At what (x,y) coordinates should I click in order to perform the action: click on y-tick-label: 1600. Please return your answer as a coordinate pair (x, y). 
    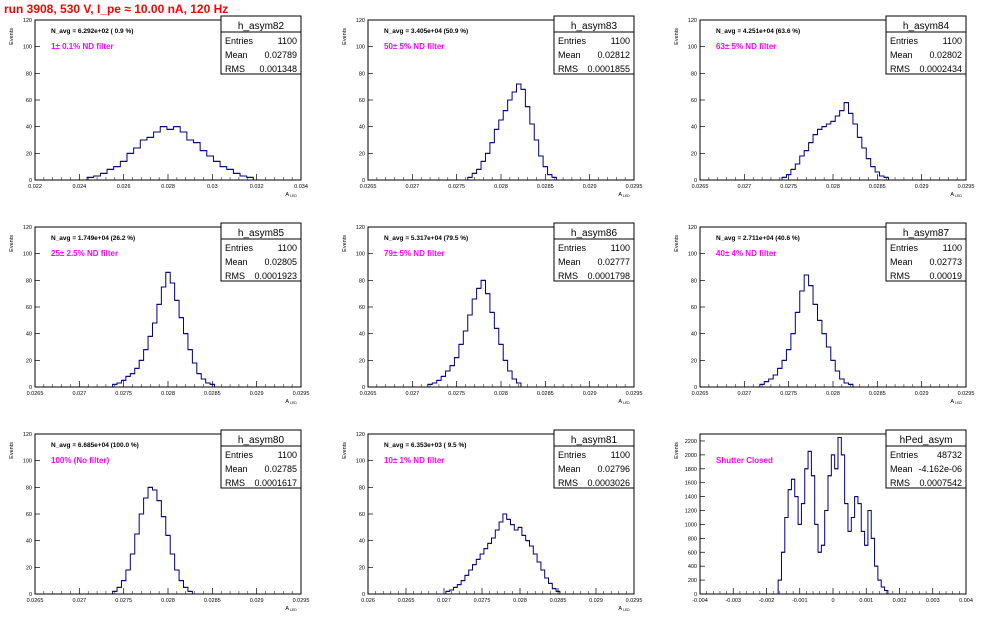
    Looking at the image, I should click on (691, 484).